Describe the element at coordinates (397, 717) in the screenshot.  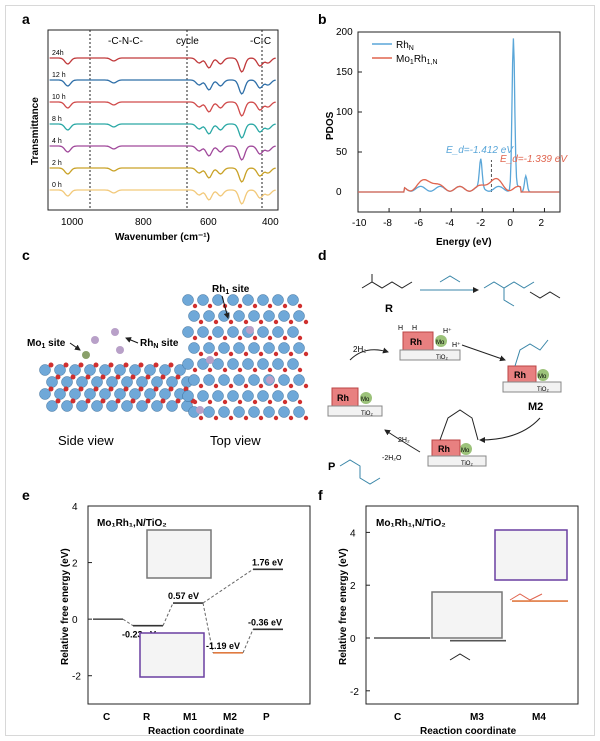
I see `panel-f-xtick-C: C` at that location.